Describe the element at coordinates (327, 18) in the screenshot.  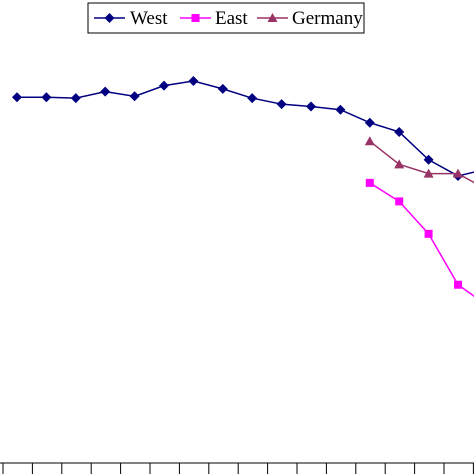
I see `legend-label-germany: Germany` at that location.